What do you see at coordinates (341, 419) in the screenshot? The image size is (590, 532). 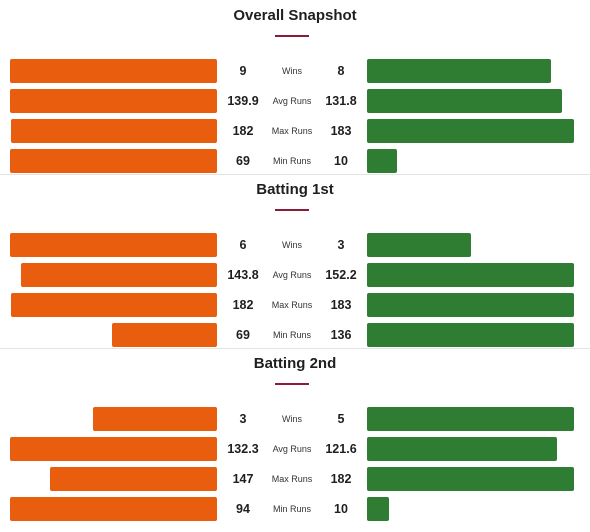 I see `value-team-b: 5` at bounding box center [341, 419].